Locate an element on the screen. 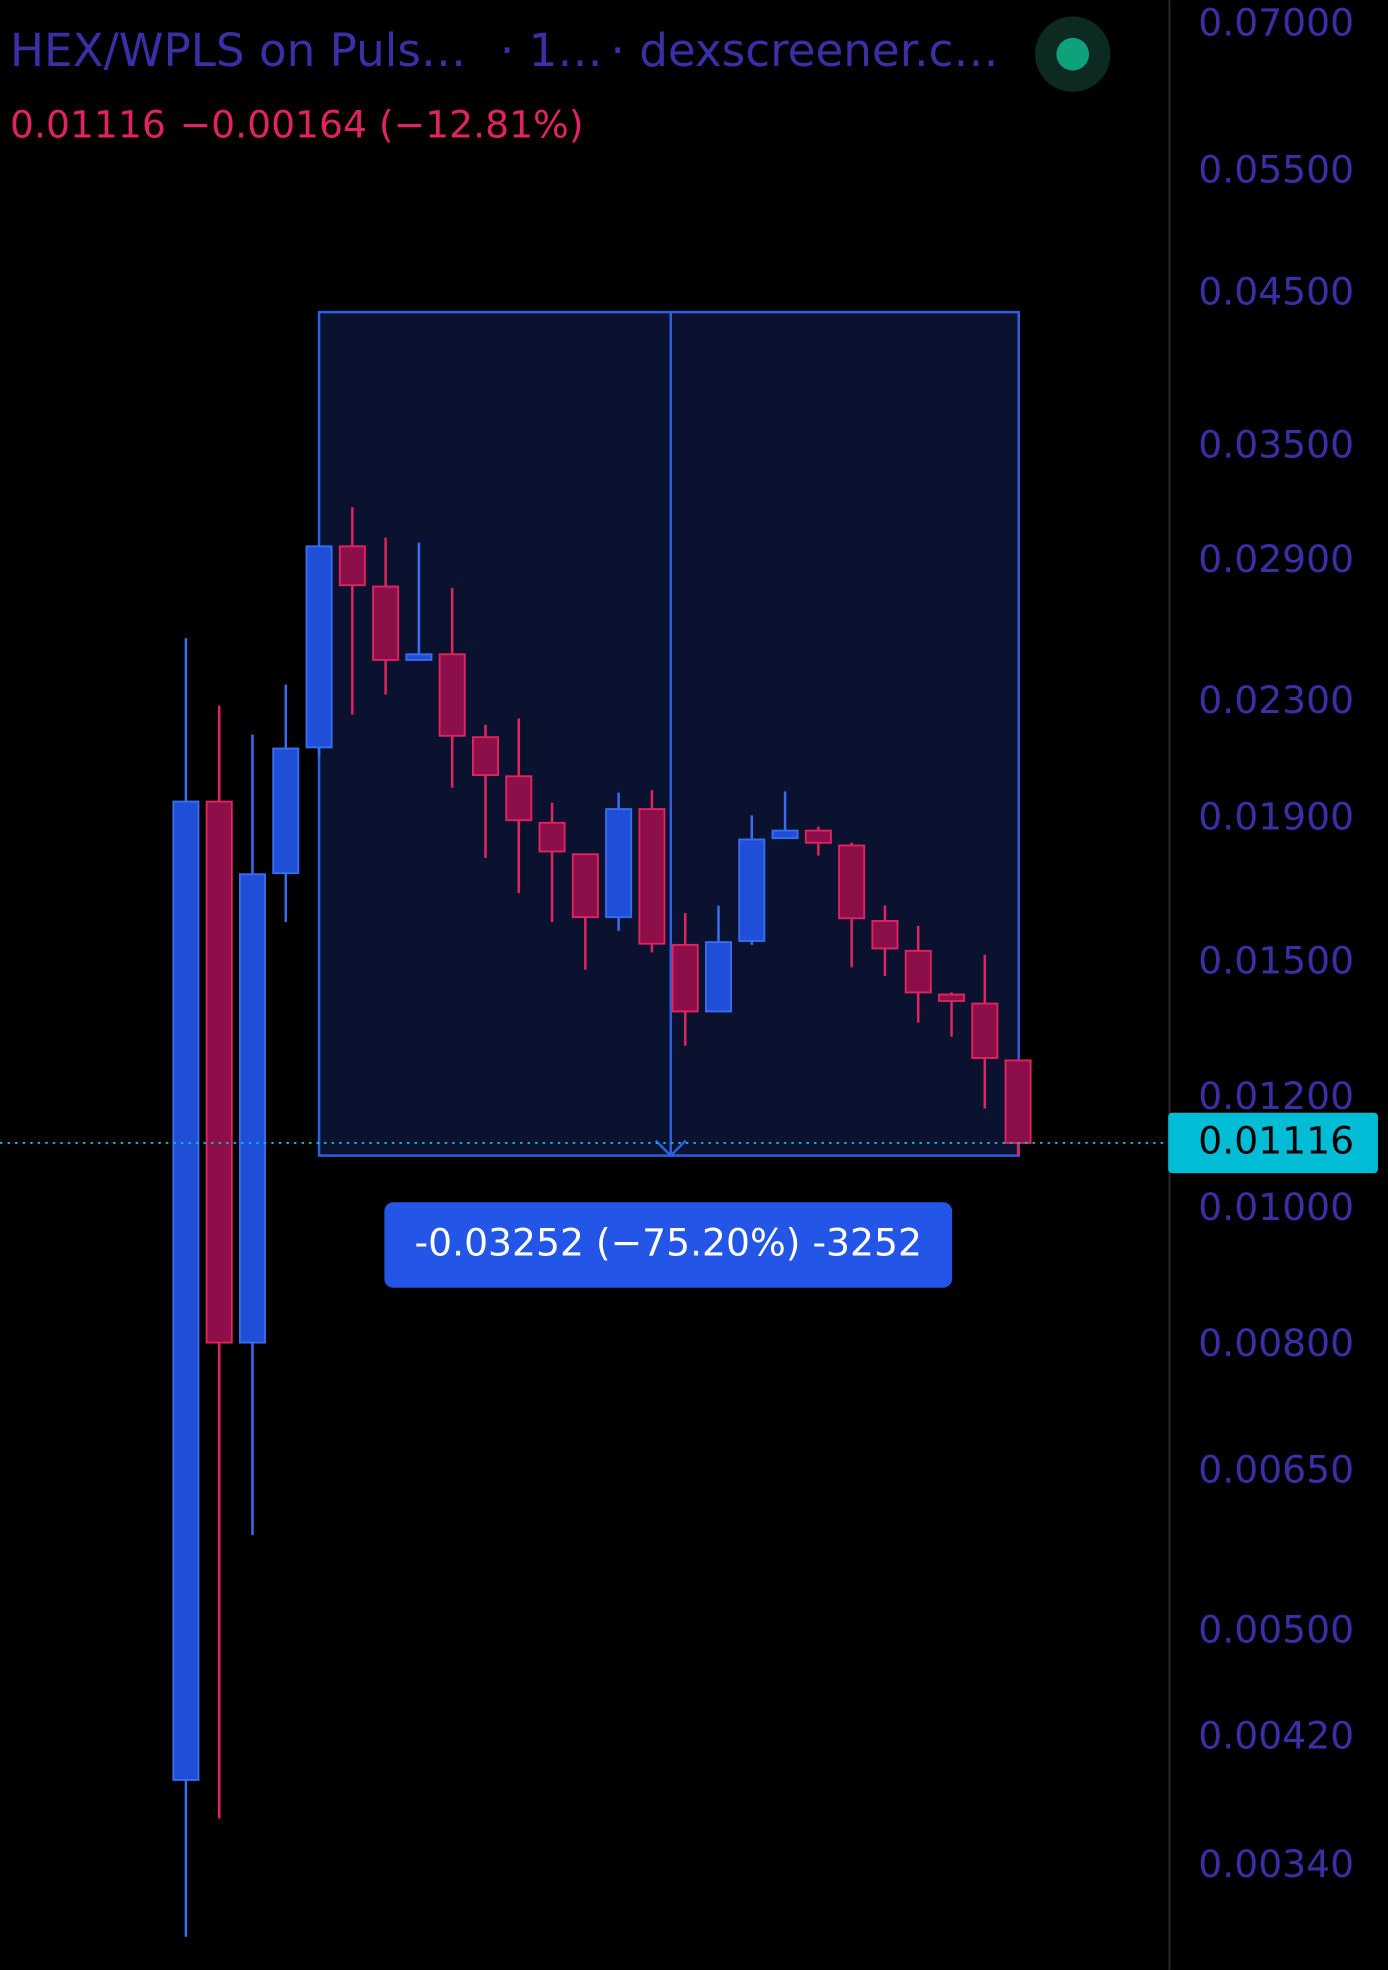  measure-label: -0.03252 (−75.20%) -3252 is located at coordinates (668, 1243).